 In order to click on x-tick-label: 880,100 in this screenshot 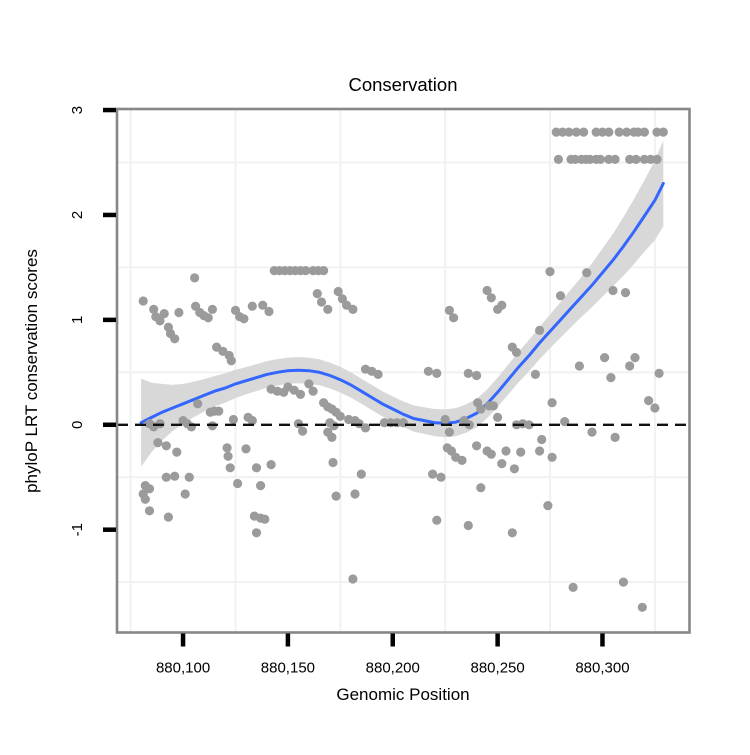, I will do `click(183, 668)`.